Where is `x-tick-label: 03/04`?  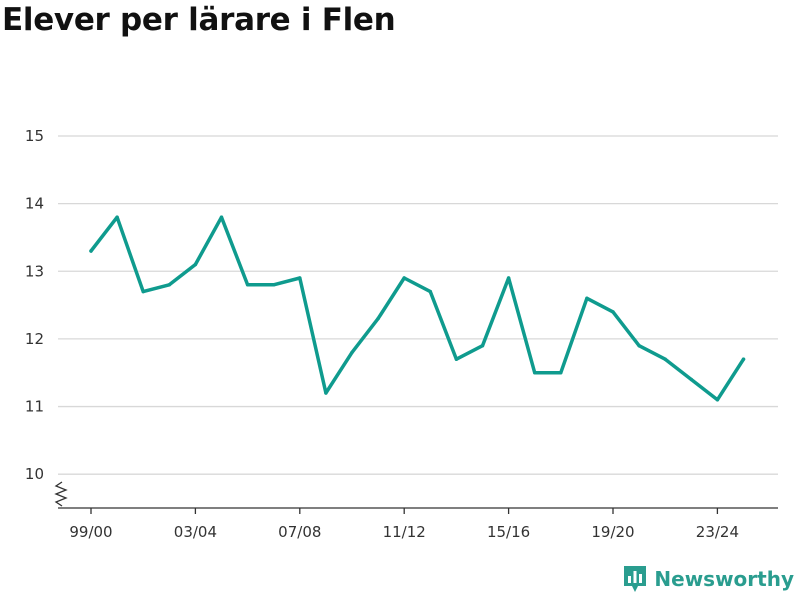
x-tick-label: 03/04 is located at coordinates (195, 532).